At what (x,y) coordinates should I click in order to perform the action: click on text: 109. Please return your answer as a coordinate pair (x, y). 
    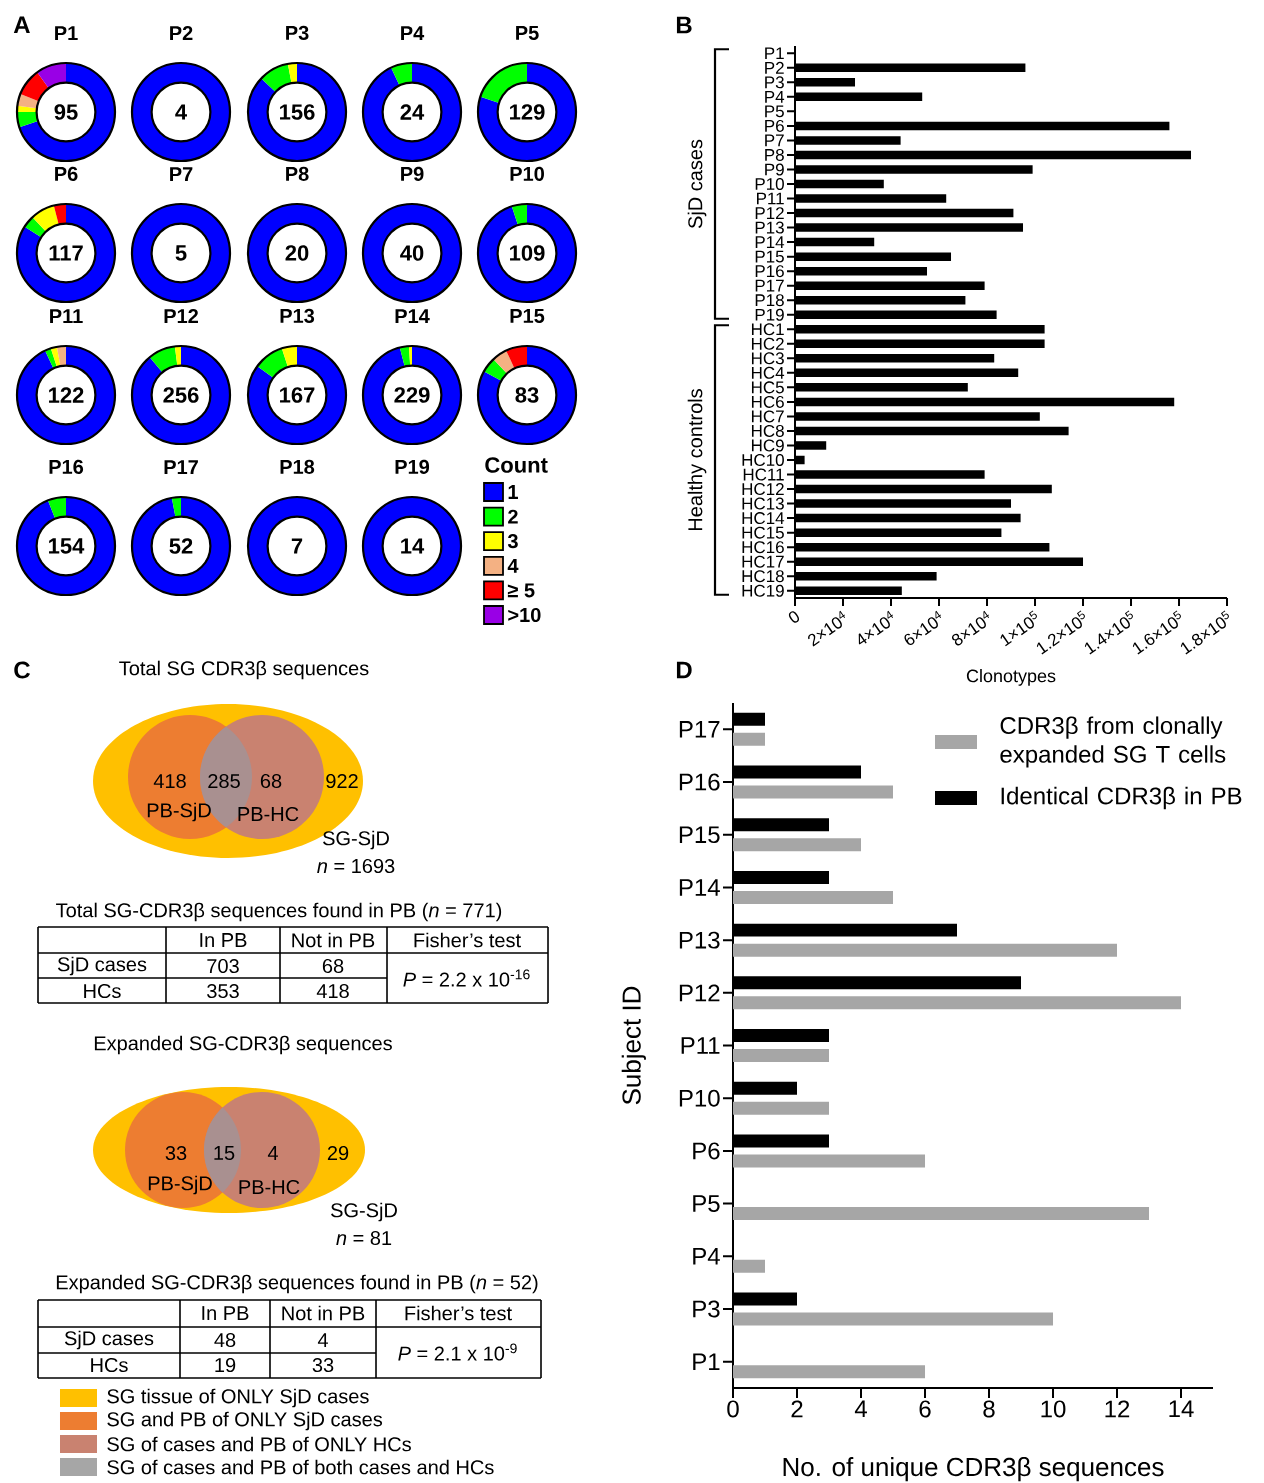
    Looking at the image, I should click on (527, 253).